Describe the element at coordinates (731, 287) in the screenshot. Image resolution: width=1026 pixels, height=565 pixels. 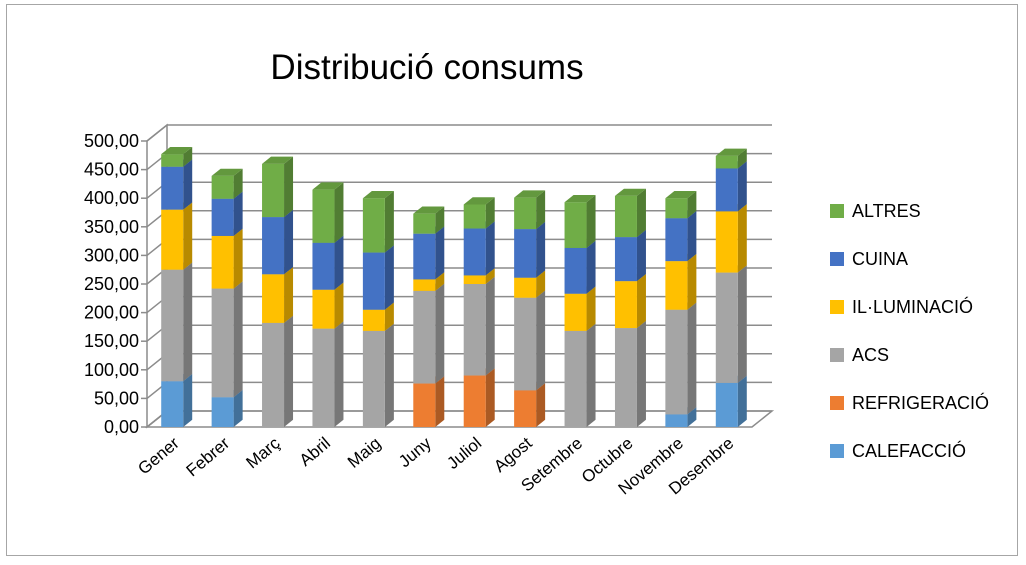
I see `bar-stack-desembre` at that location.